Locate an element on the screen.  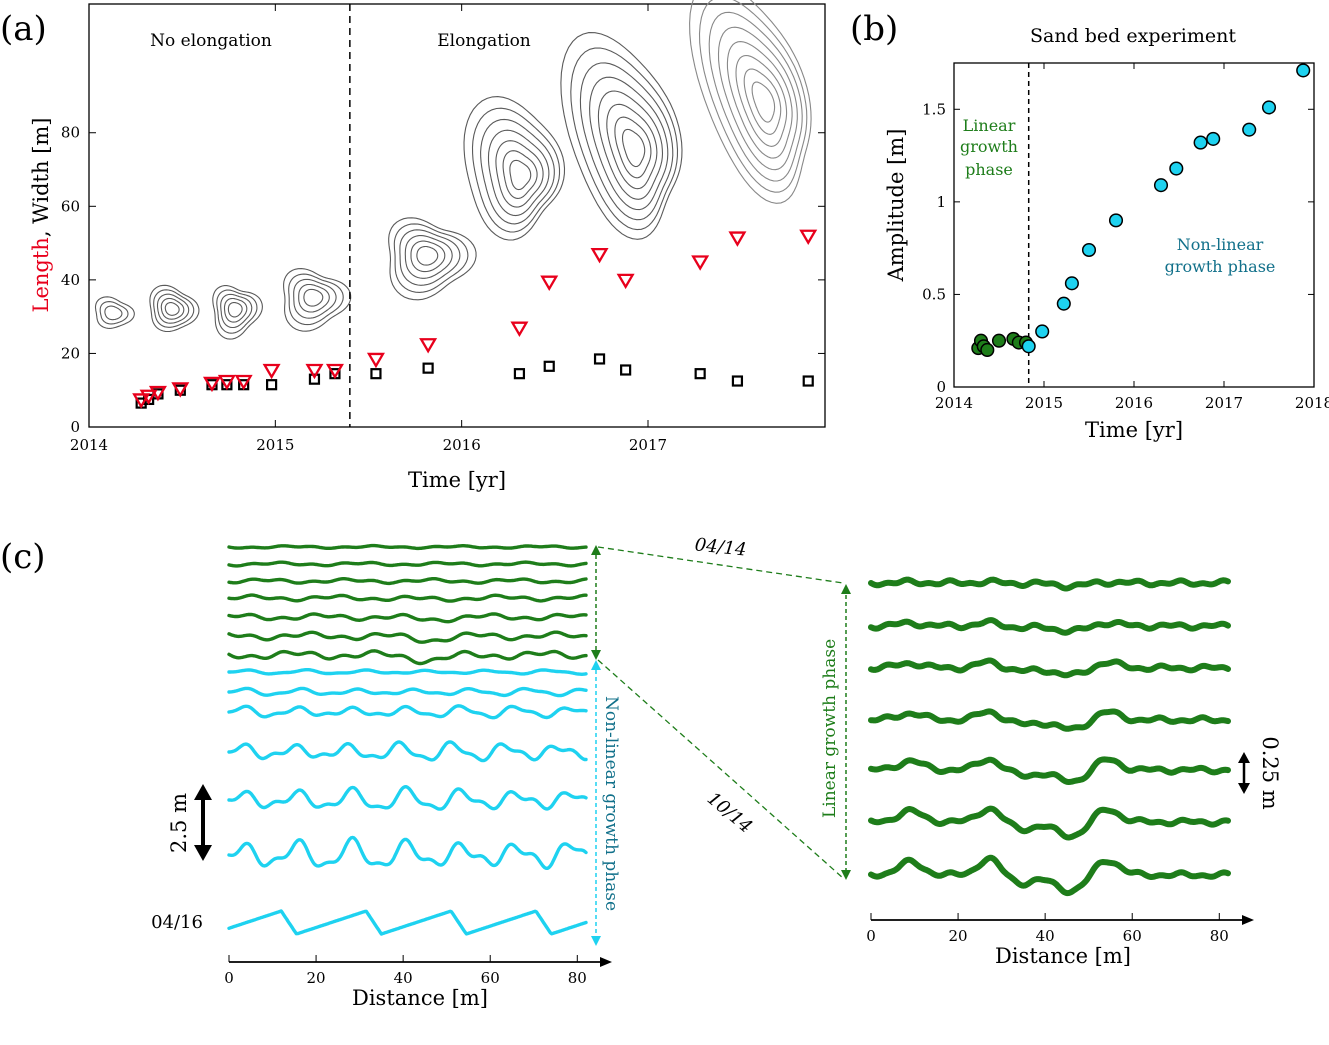
panel-b-ticks: 2014 2015 2016 2017 2018 0 0.5 1 1.5 is located at coordinates (1125, 237).